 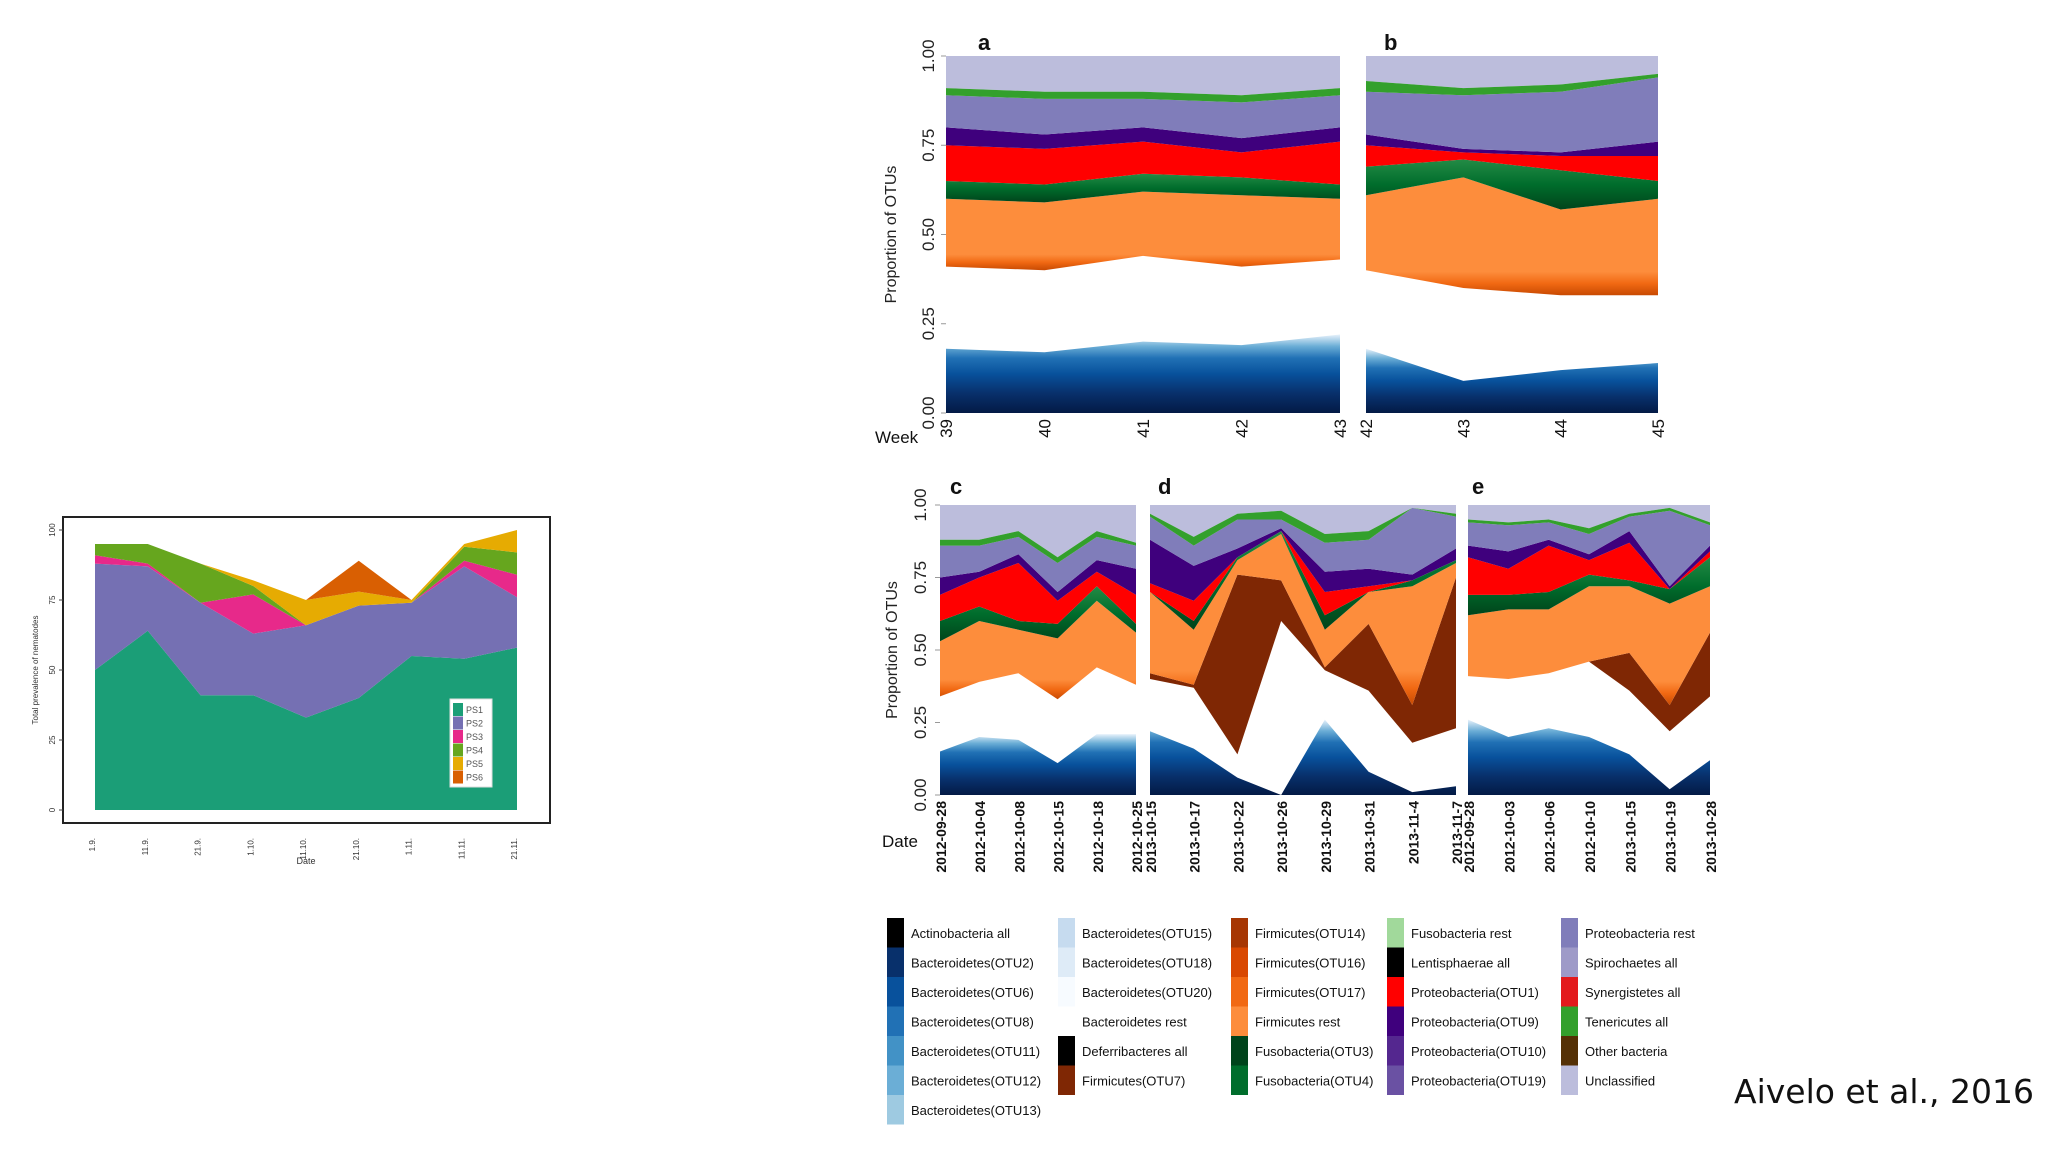 I want to click on x-tick-label: 2013-10-28, so click(x=1711, y=837).